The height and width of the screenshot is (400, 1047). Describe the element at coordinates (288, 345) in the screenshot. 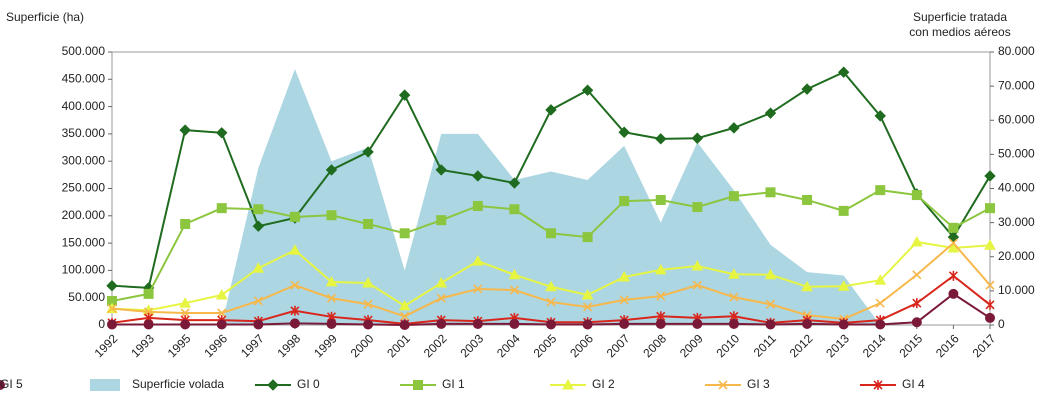

I see `x-tick-label: 1998` at that location.